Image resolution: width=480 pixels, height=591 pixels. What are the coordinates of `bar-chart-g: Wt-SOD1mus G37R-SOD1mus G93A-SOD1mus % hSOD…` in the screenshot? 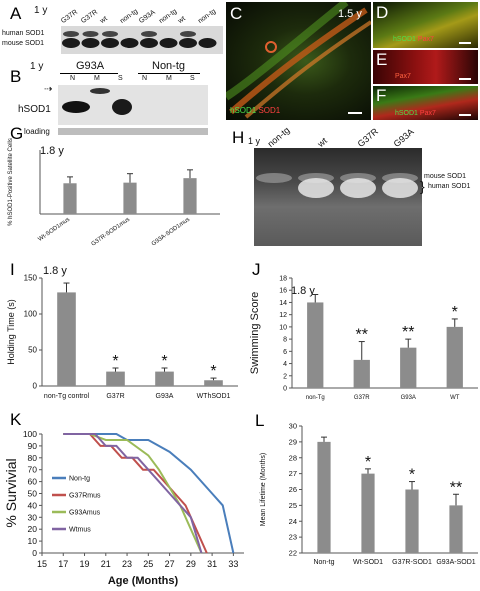 It's located at (114, 193).